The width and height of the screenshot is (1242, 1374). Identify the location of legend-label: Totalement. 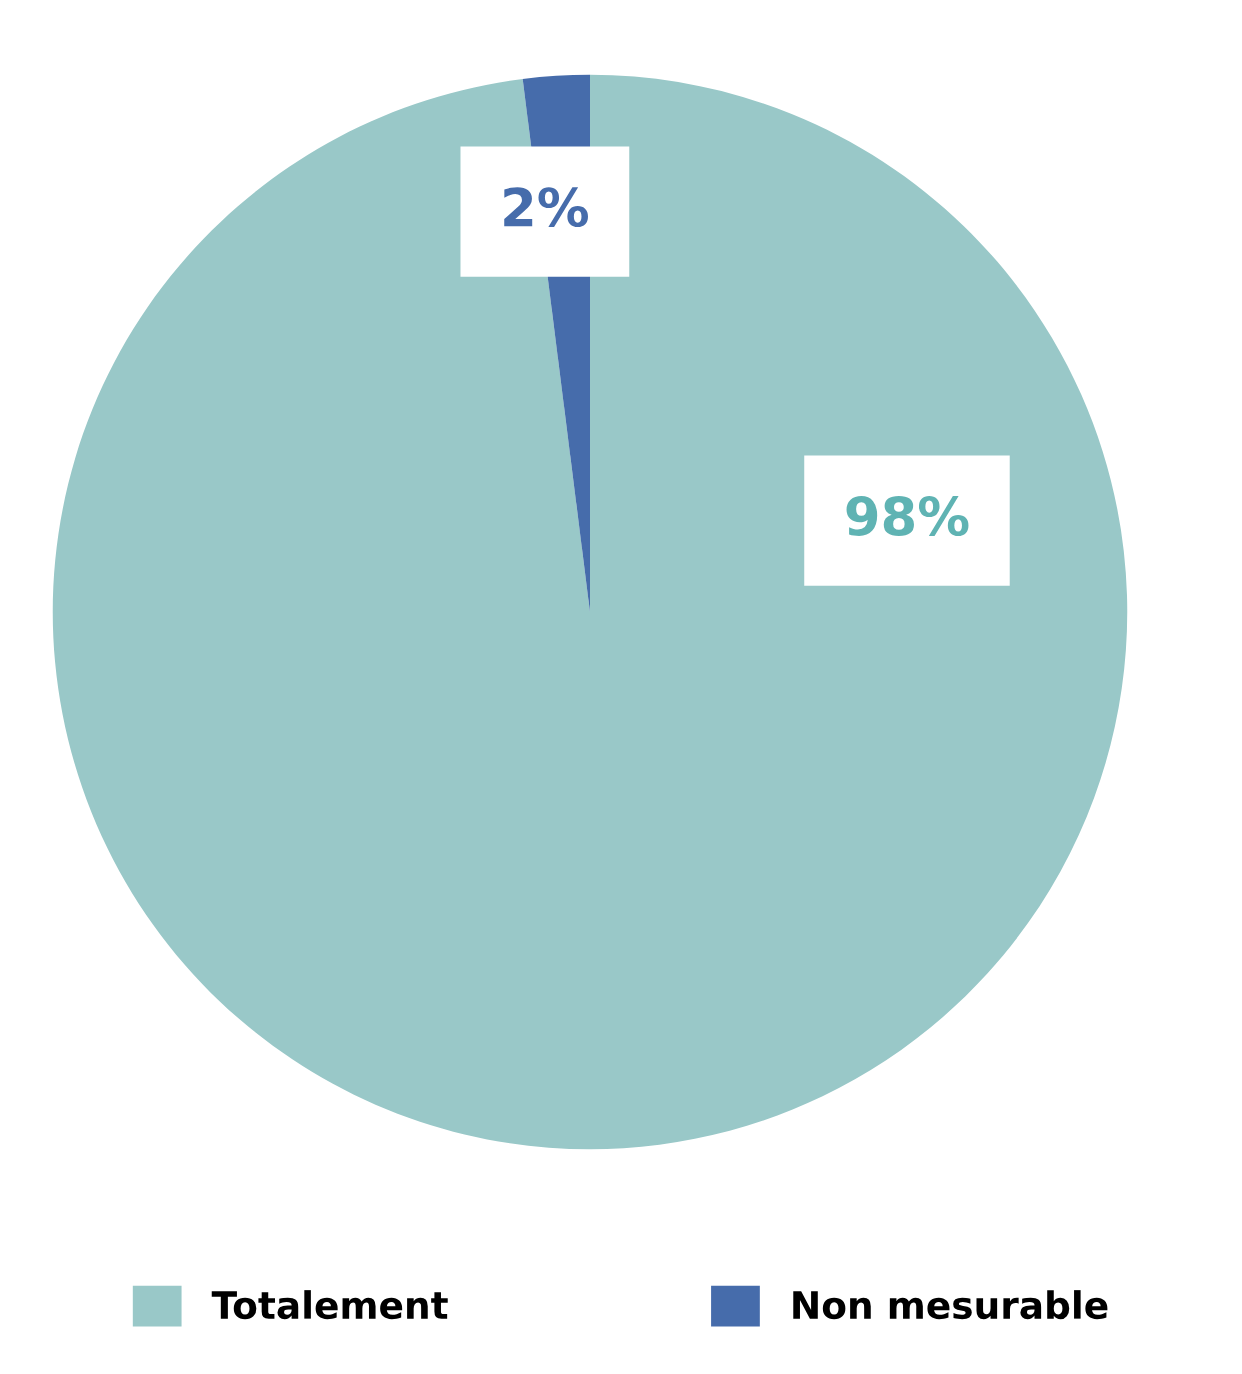
(329, 1305).